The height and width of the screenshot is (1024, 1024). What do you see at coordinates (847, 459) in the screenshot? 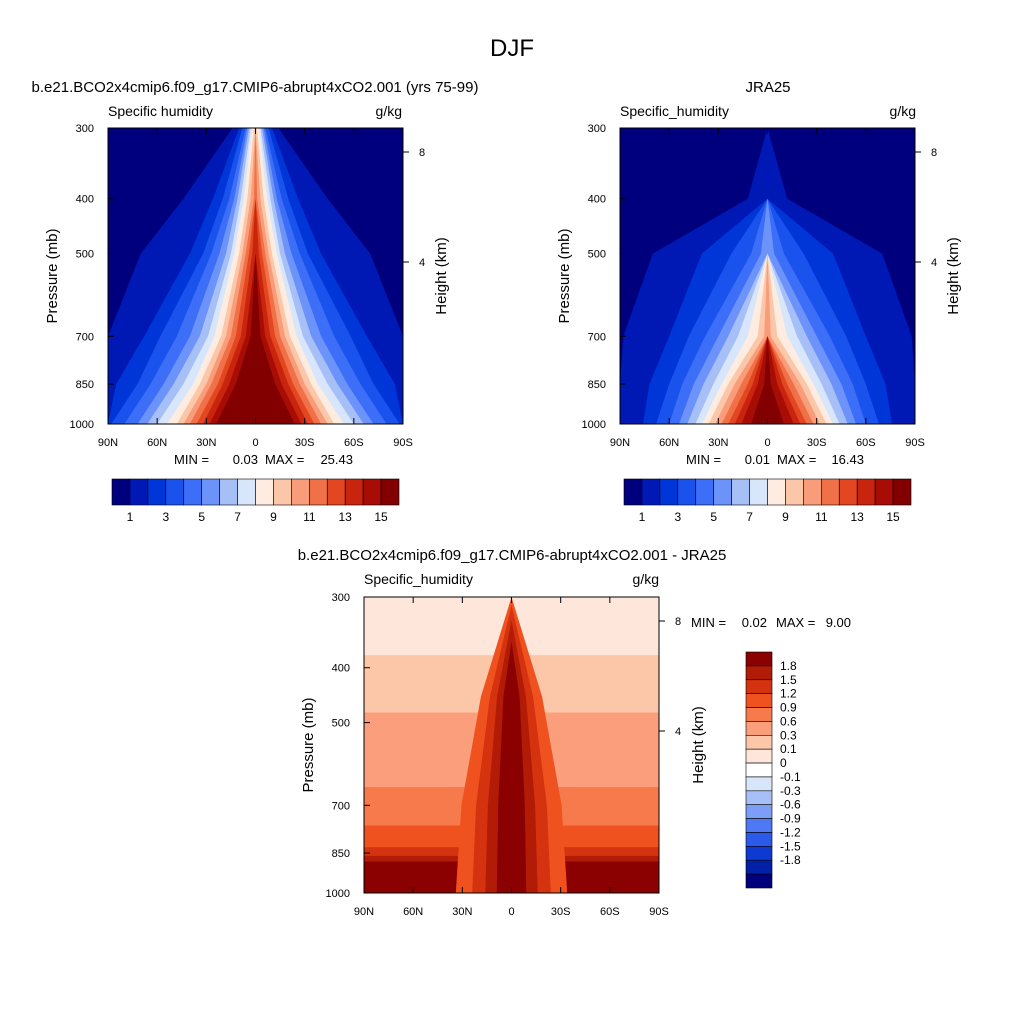
I see `max-value: 16.43` at bounding box center [847, 459].